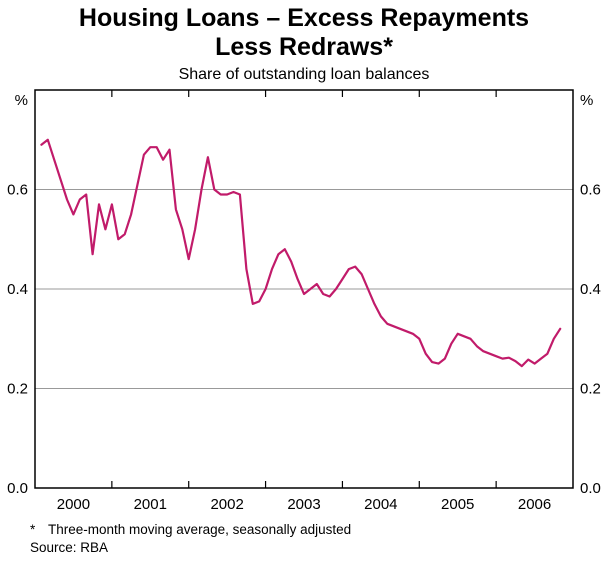 The width and height of the screenshot is (608, 564). Describe the element at coordinates (590, 190) in the screenshot. I see `y-axis-label-right: 0.6` at that location.